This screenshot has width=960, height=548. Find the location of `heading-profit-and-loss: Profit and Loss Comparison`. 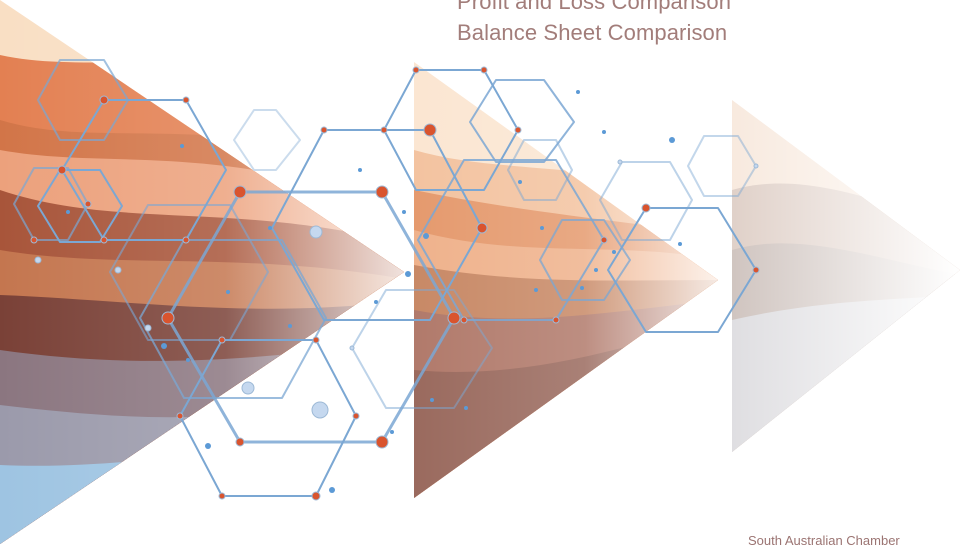

heading-profit-and-loss: Profit and Loss Comparison is located at coordinates (594, 7).